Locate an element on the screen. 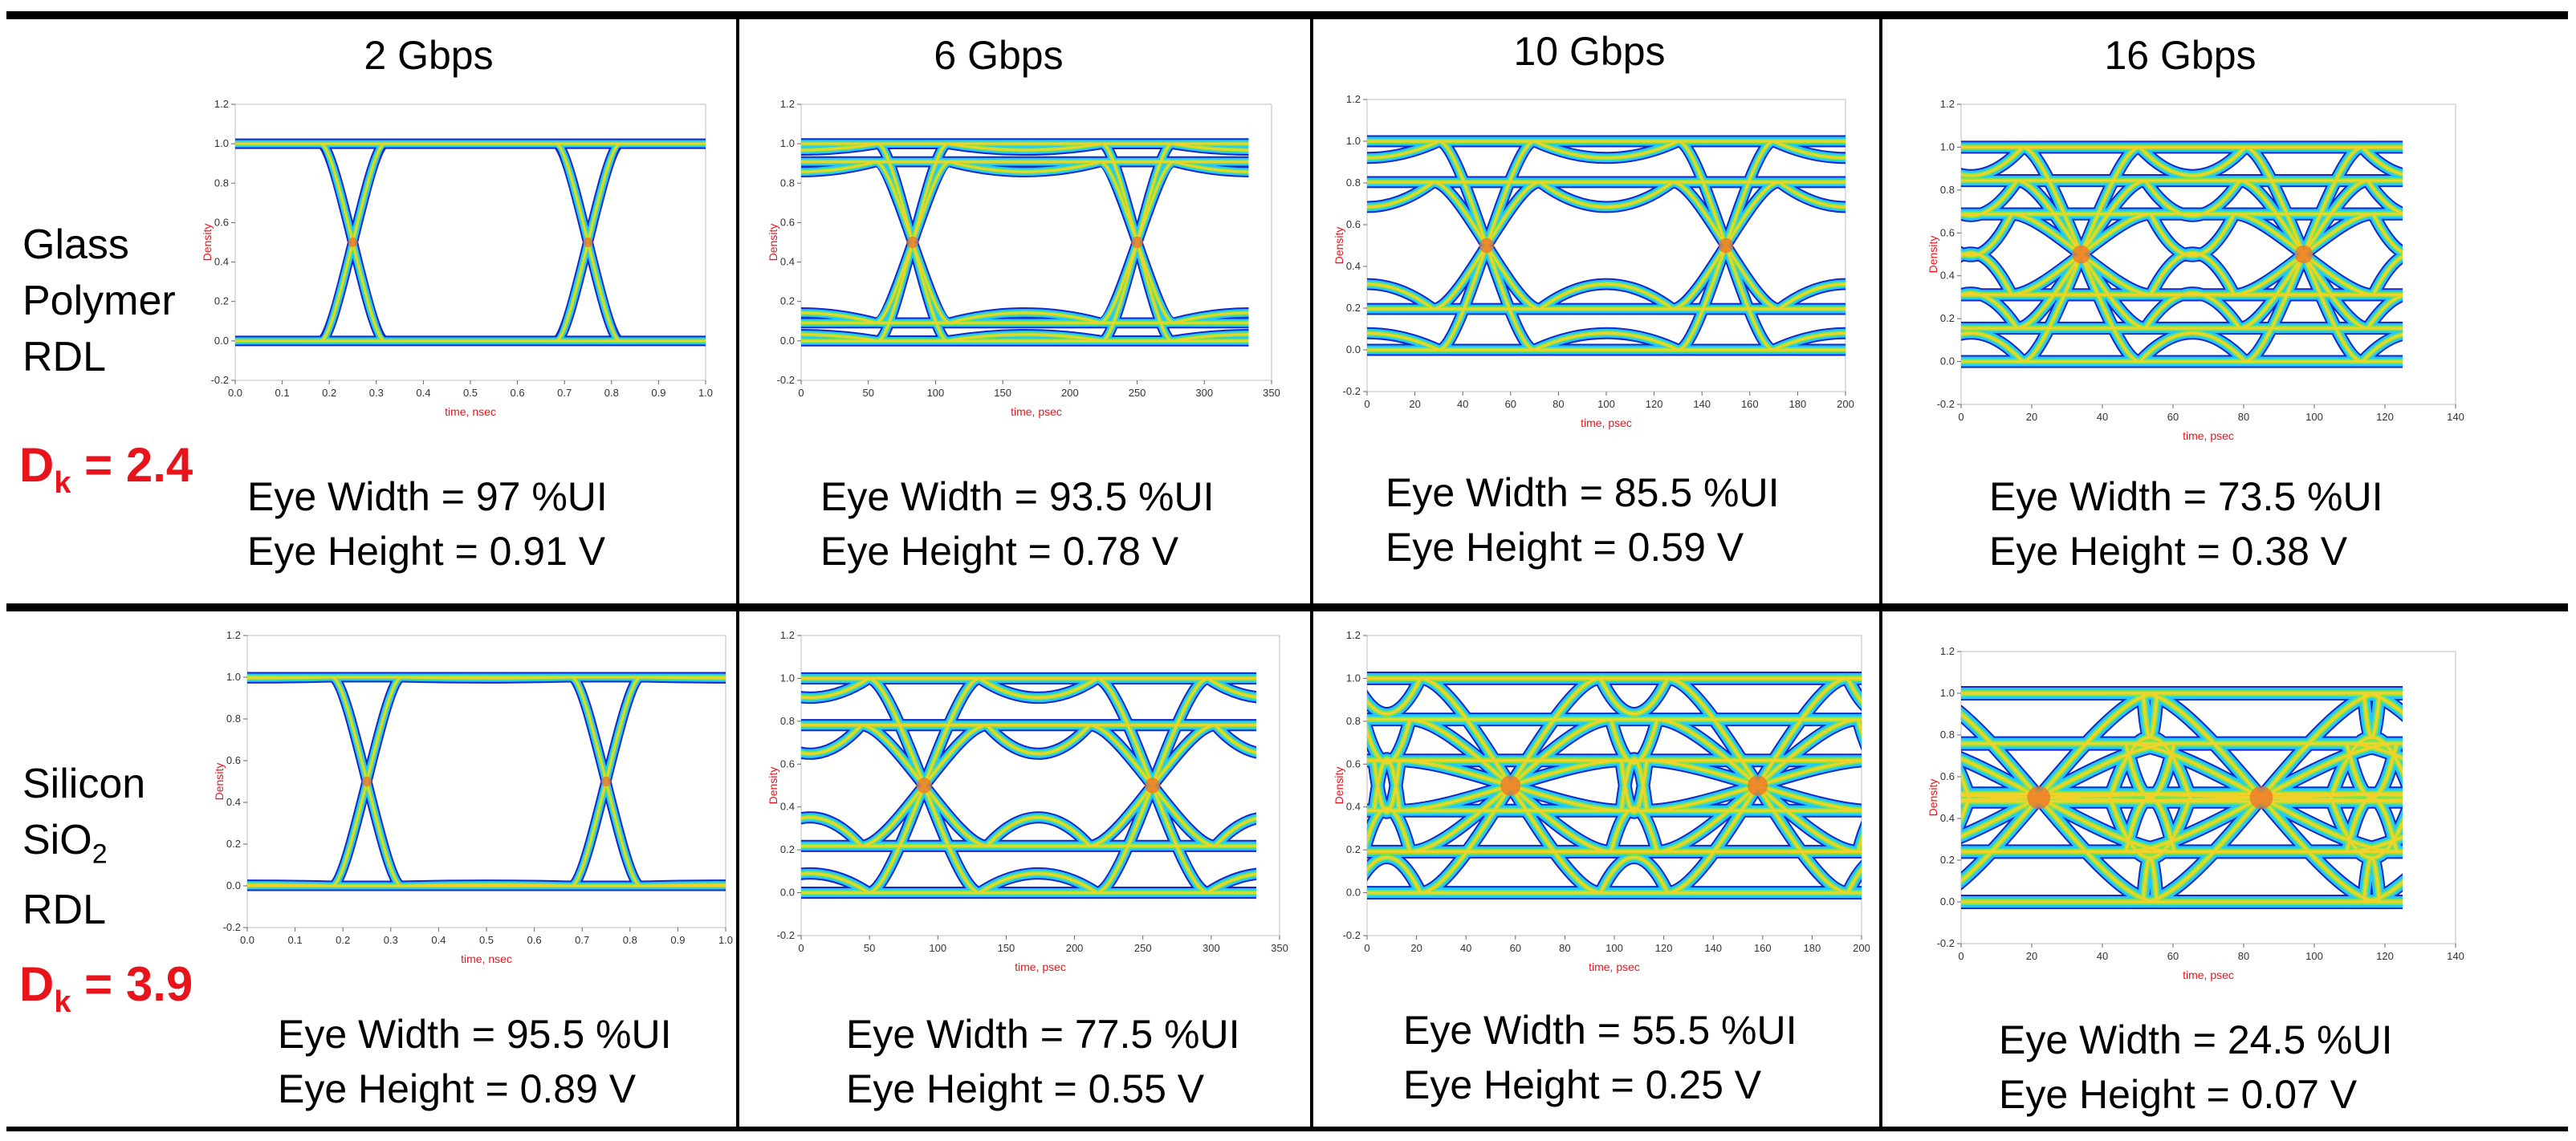 This screenshot has width=2576, height=1141. eye-metrics-silicon-16gbps: Eye Width = 24.5 %UI Eye Height = 0.07 V is located at coordinates (2196, 1068).